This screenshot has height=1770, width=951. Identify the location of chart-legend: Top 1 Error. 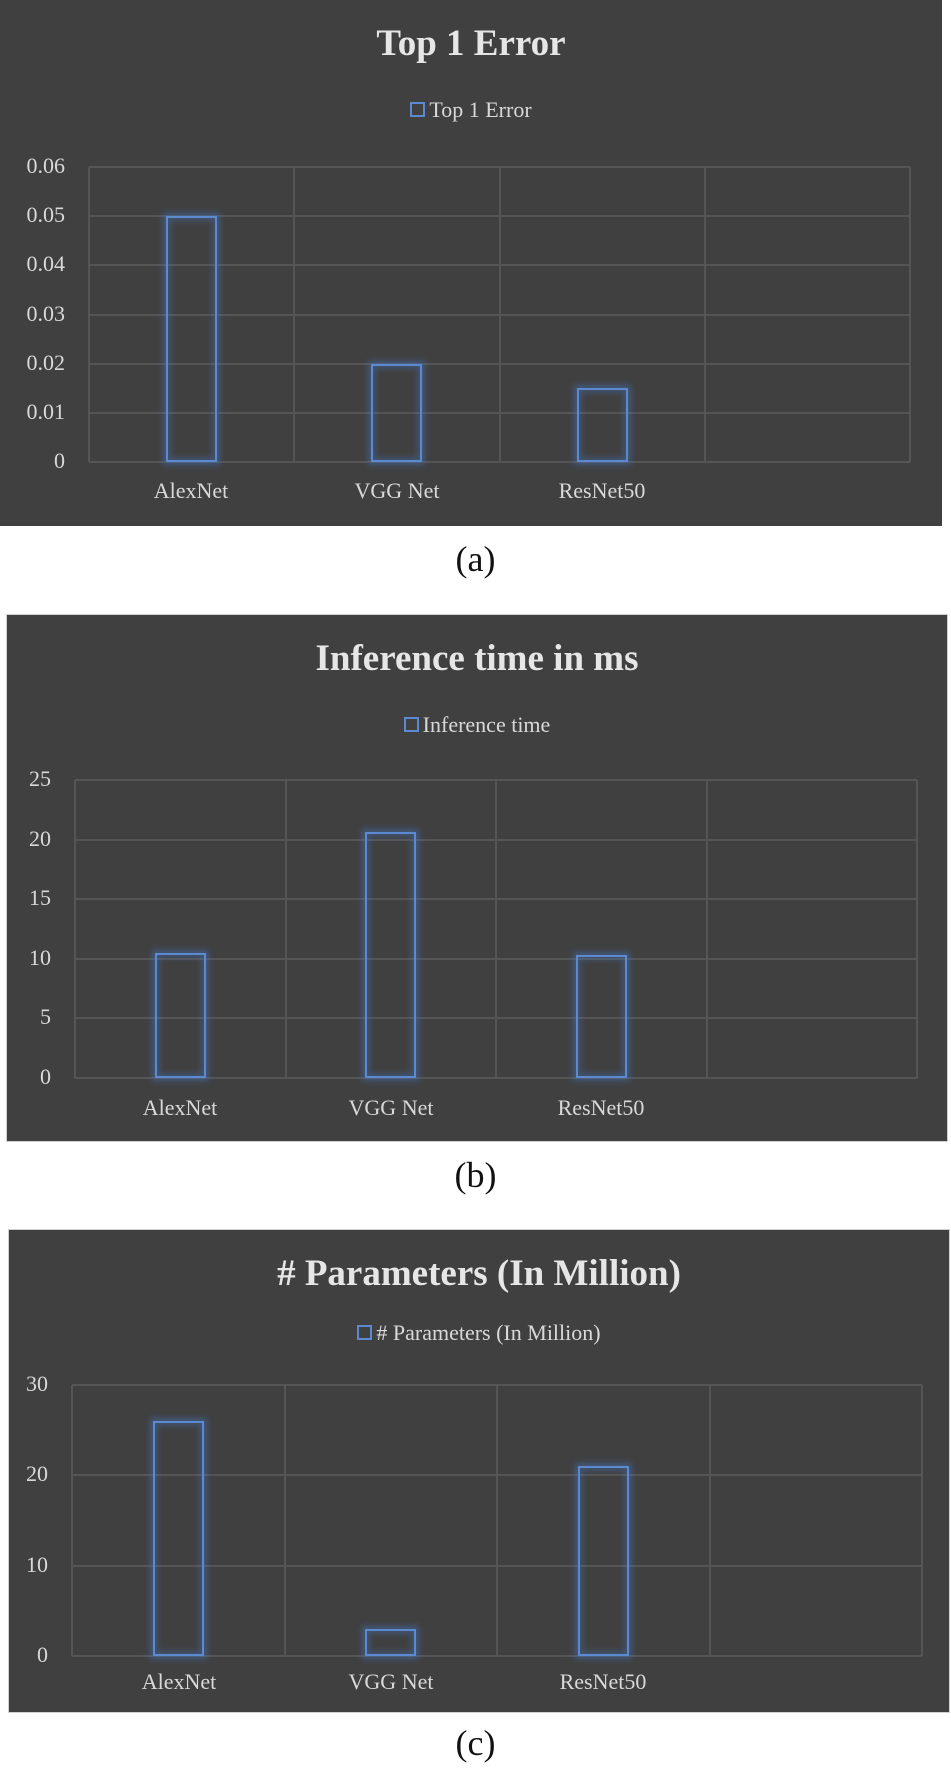
(471, 110).